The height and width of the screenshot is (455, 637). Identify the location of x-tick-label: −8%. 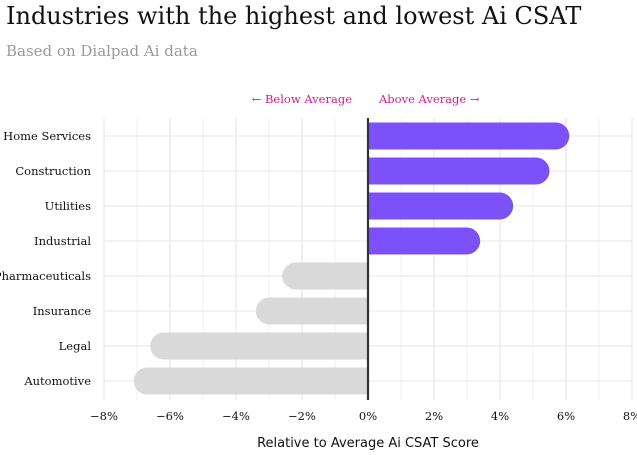
(104, 416).